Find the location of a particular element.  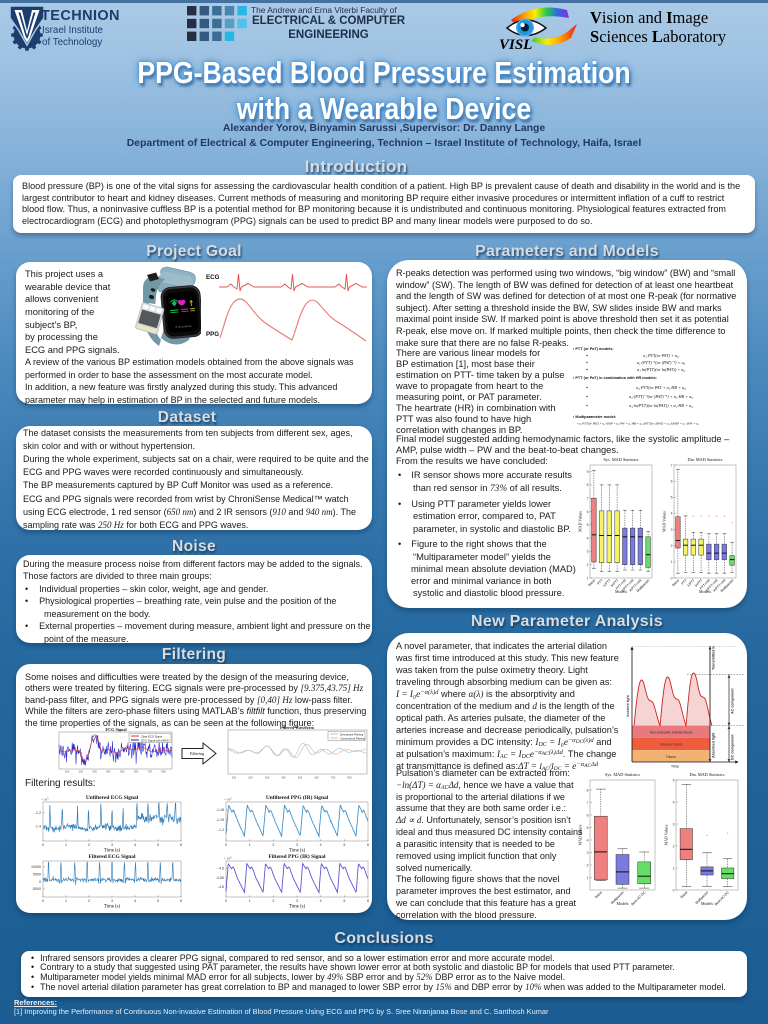

svg-text: -4.6 is located at coordinates (221, 887).